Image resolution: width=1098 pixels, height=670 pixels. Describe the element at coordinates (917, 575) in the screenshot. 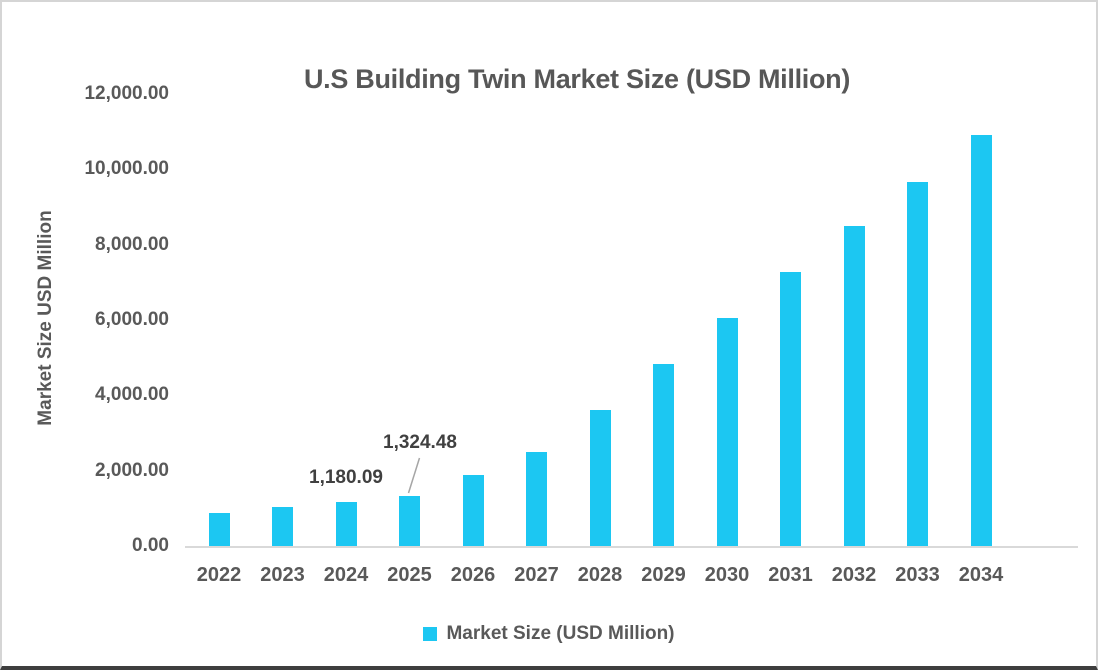

I see `x-tick-label-2033: 2033` at that location.